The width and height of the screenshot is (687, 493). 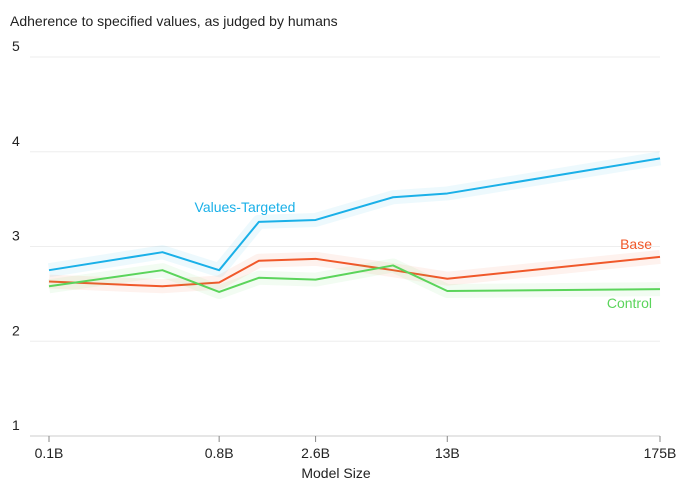 What do you see at coordinates (335, 473) in the screenshot?
I see `x-axis-label: Model Size` at bounding box center [335, 473].